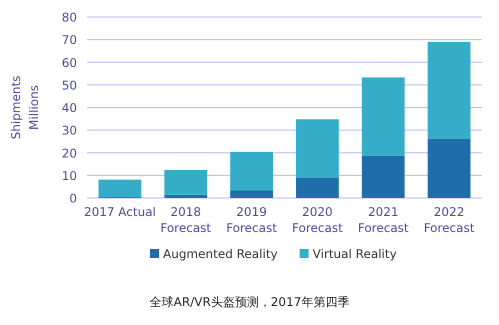  I want to click on y-tick-label: 0, so click(73, 199).